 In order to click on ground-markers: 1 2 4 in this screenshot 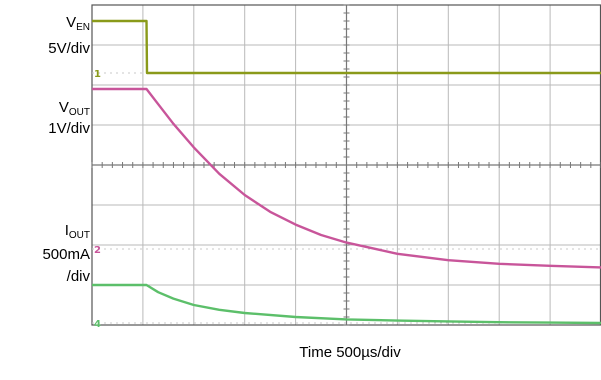, I will do `click(97, 199)`.